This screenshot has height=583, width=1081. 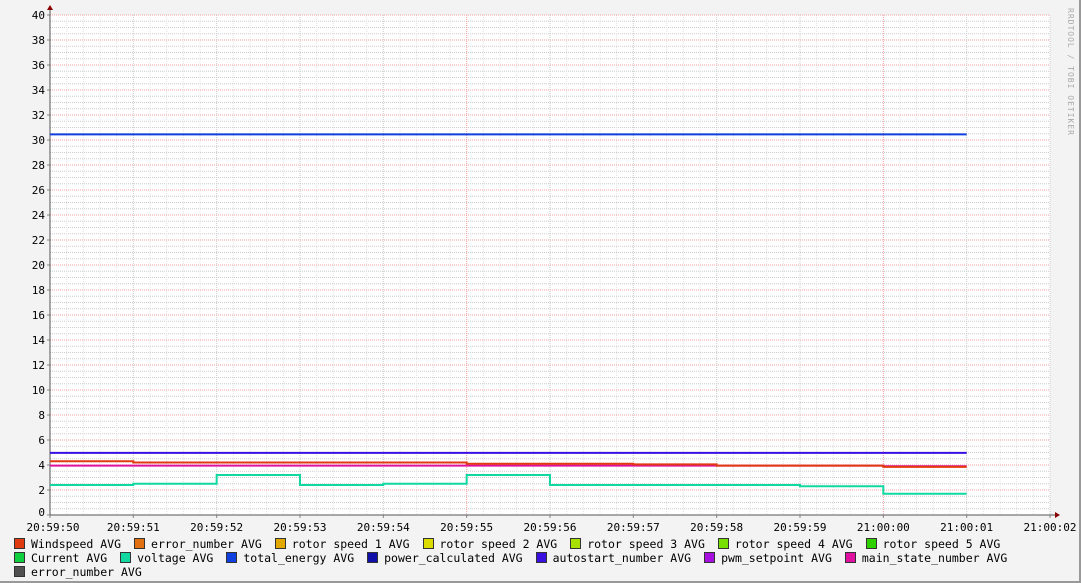 What do you see at coordinates (38, 390) in the screenshot?
I see `y-tick-label: 10` at bounding box center [38, 390].